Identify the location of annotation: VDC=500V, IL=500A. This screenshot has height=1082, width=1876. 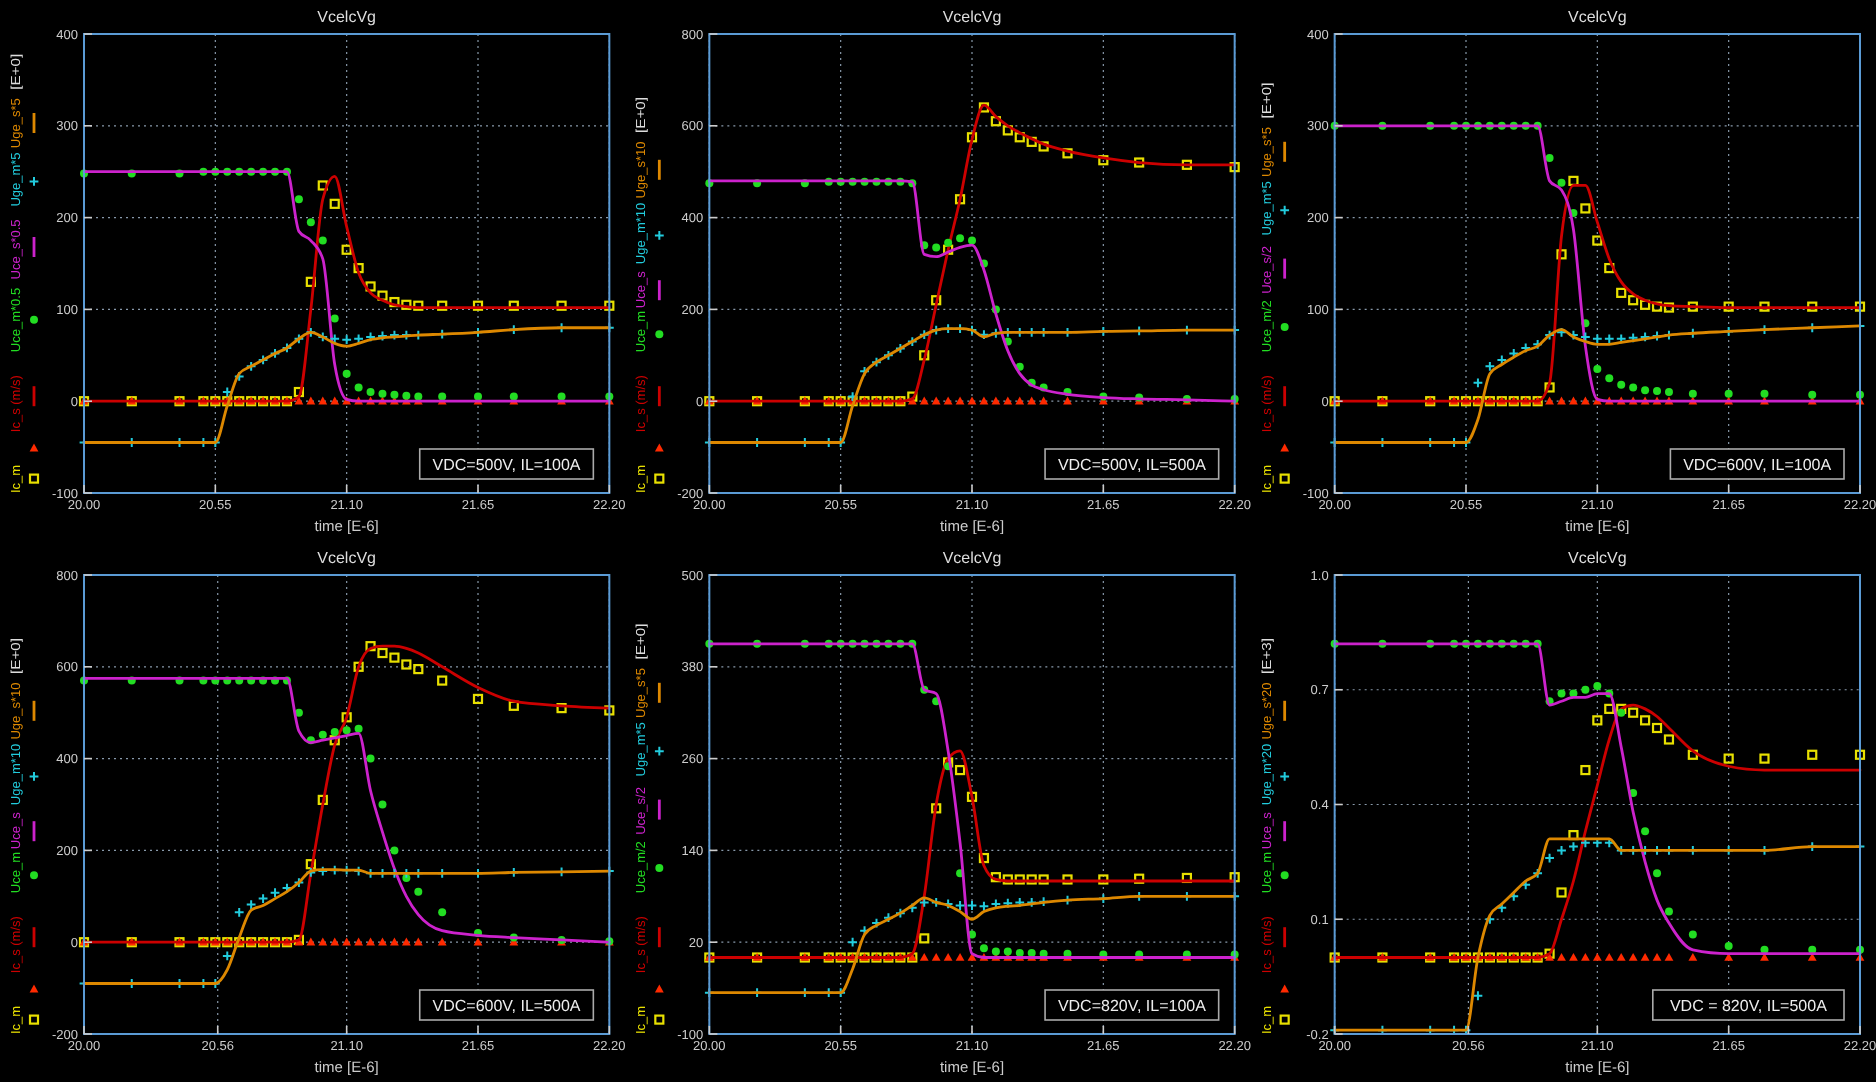
(1132, 465).